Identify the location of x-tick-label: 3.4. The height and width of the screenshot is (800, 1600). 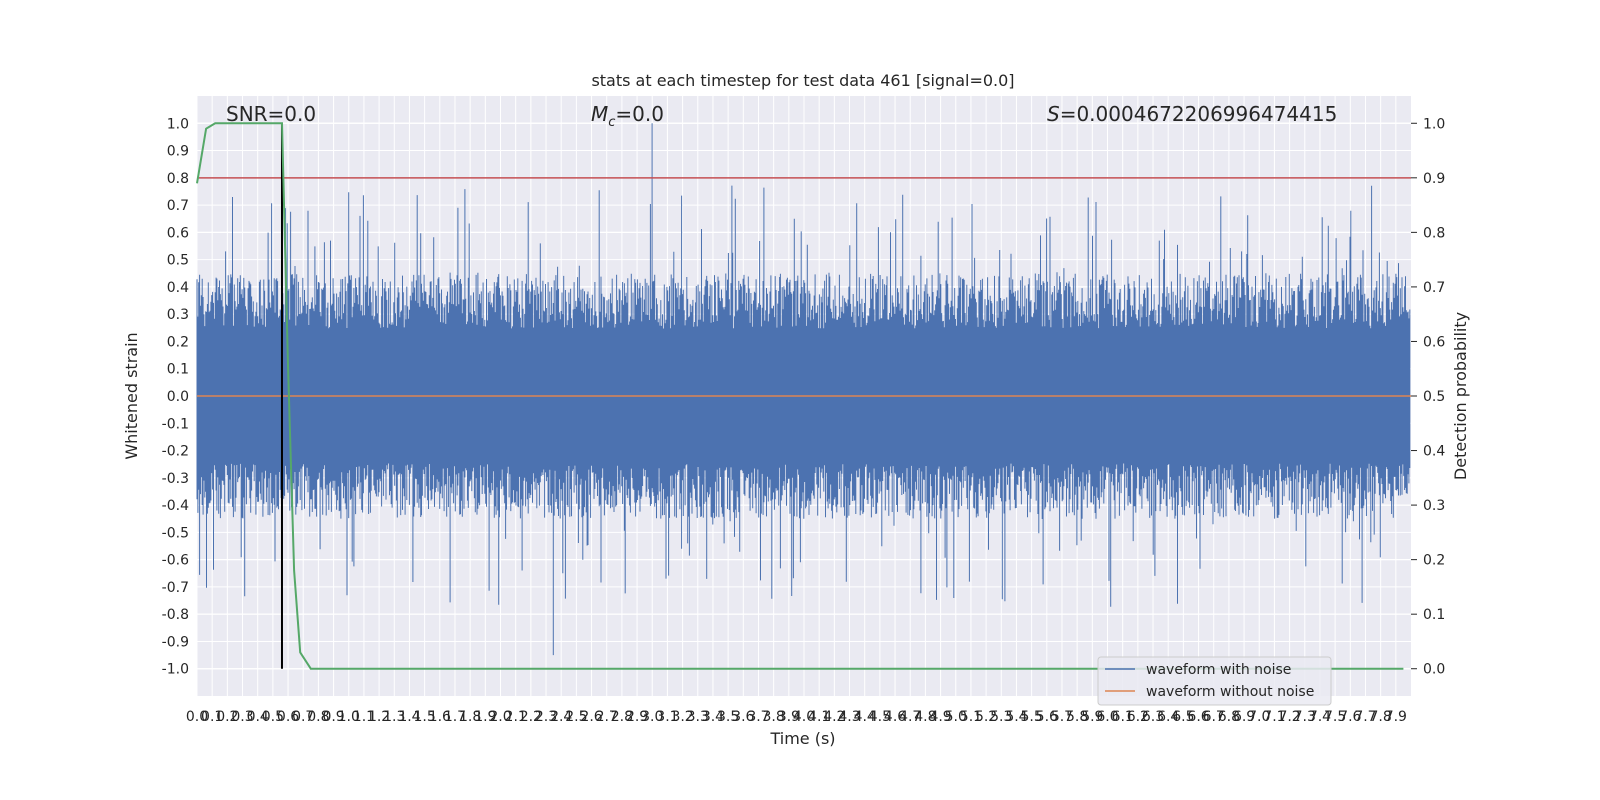
(713, 717).